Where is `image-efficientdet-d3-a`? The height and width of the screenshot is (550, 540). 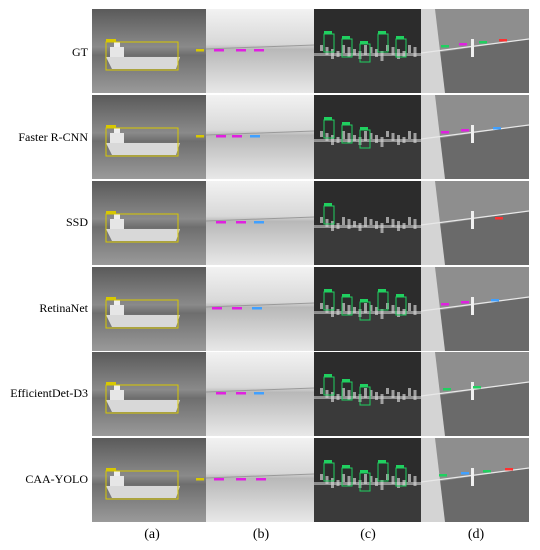
image-efficientdet-d3-a is located at coordinates (149, 394).